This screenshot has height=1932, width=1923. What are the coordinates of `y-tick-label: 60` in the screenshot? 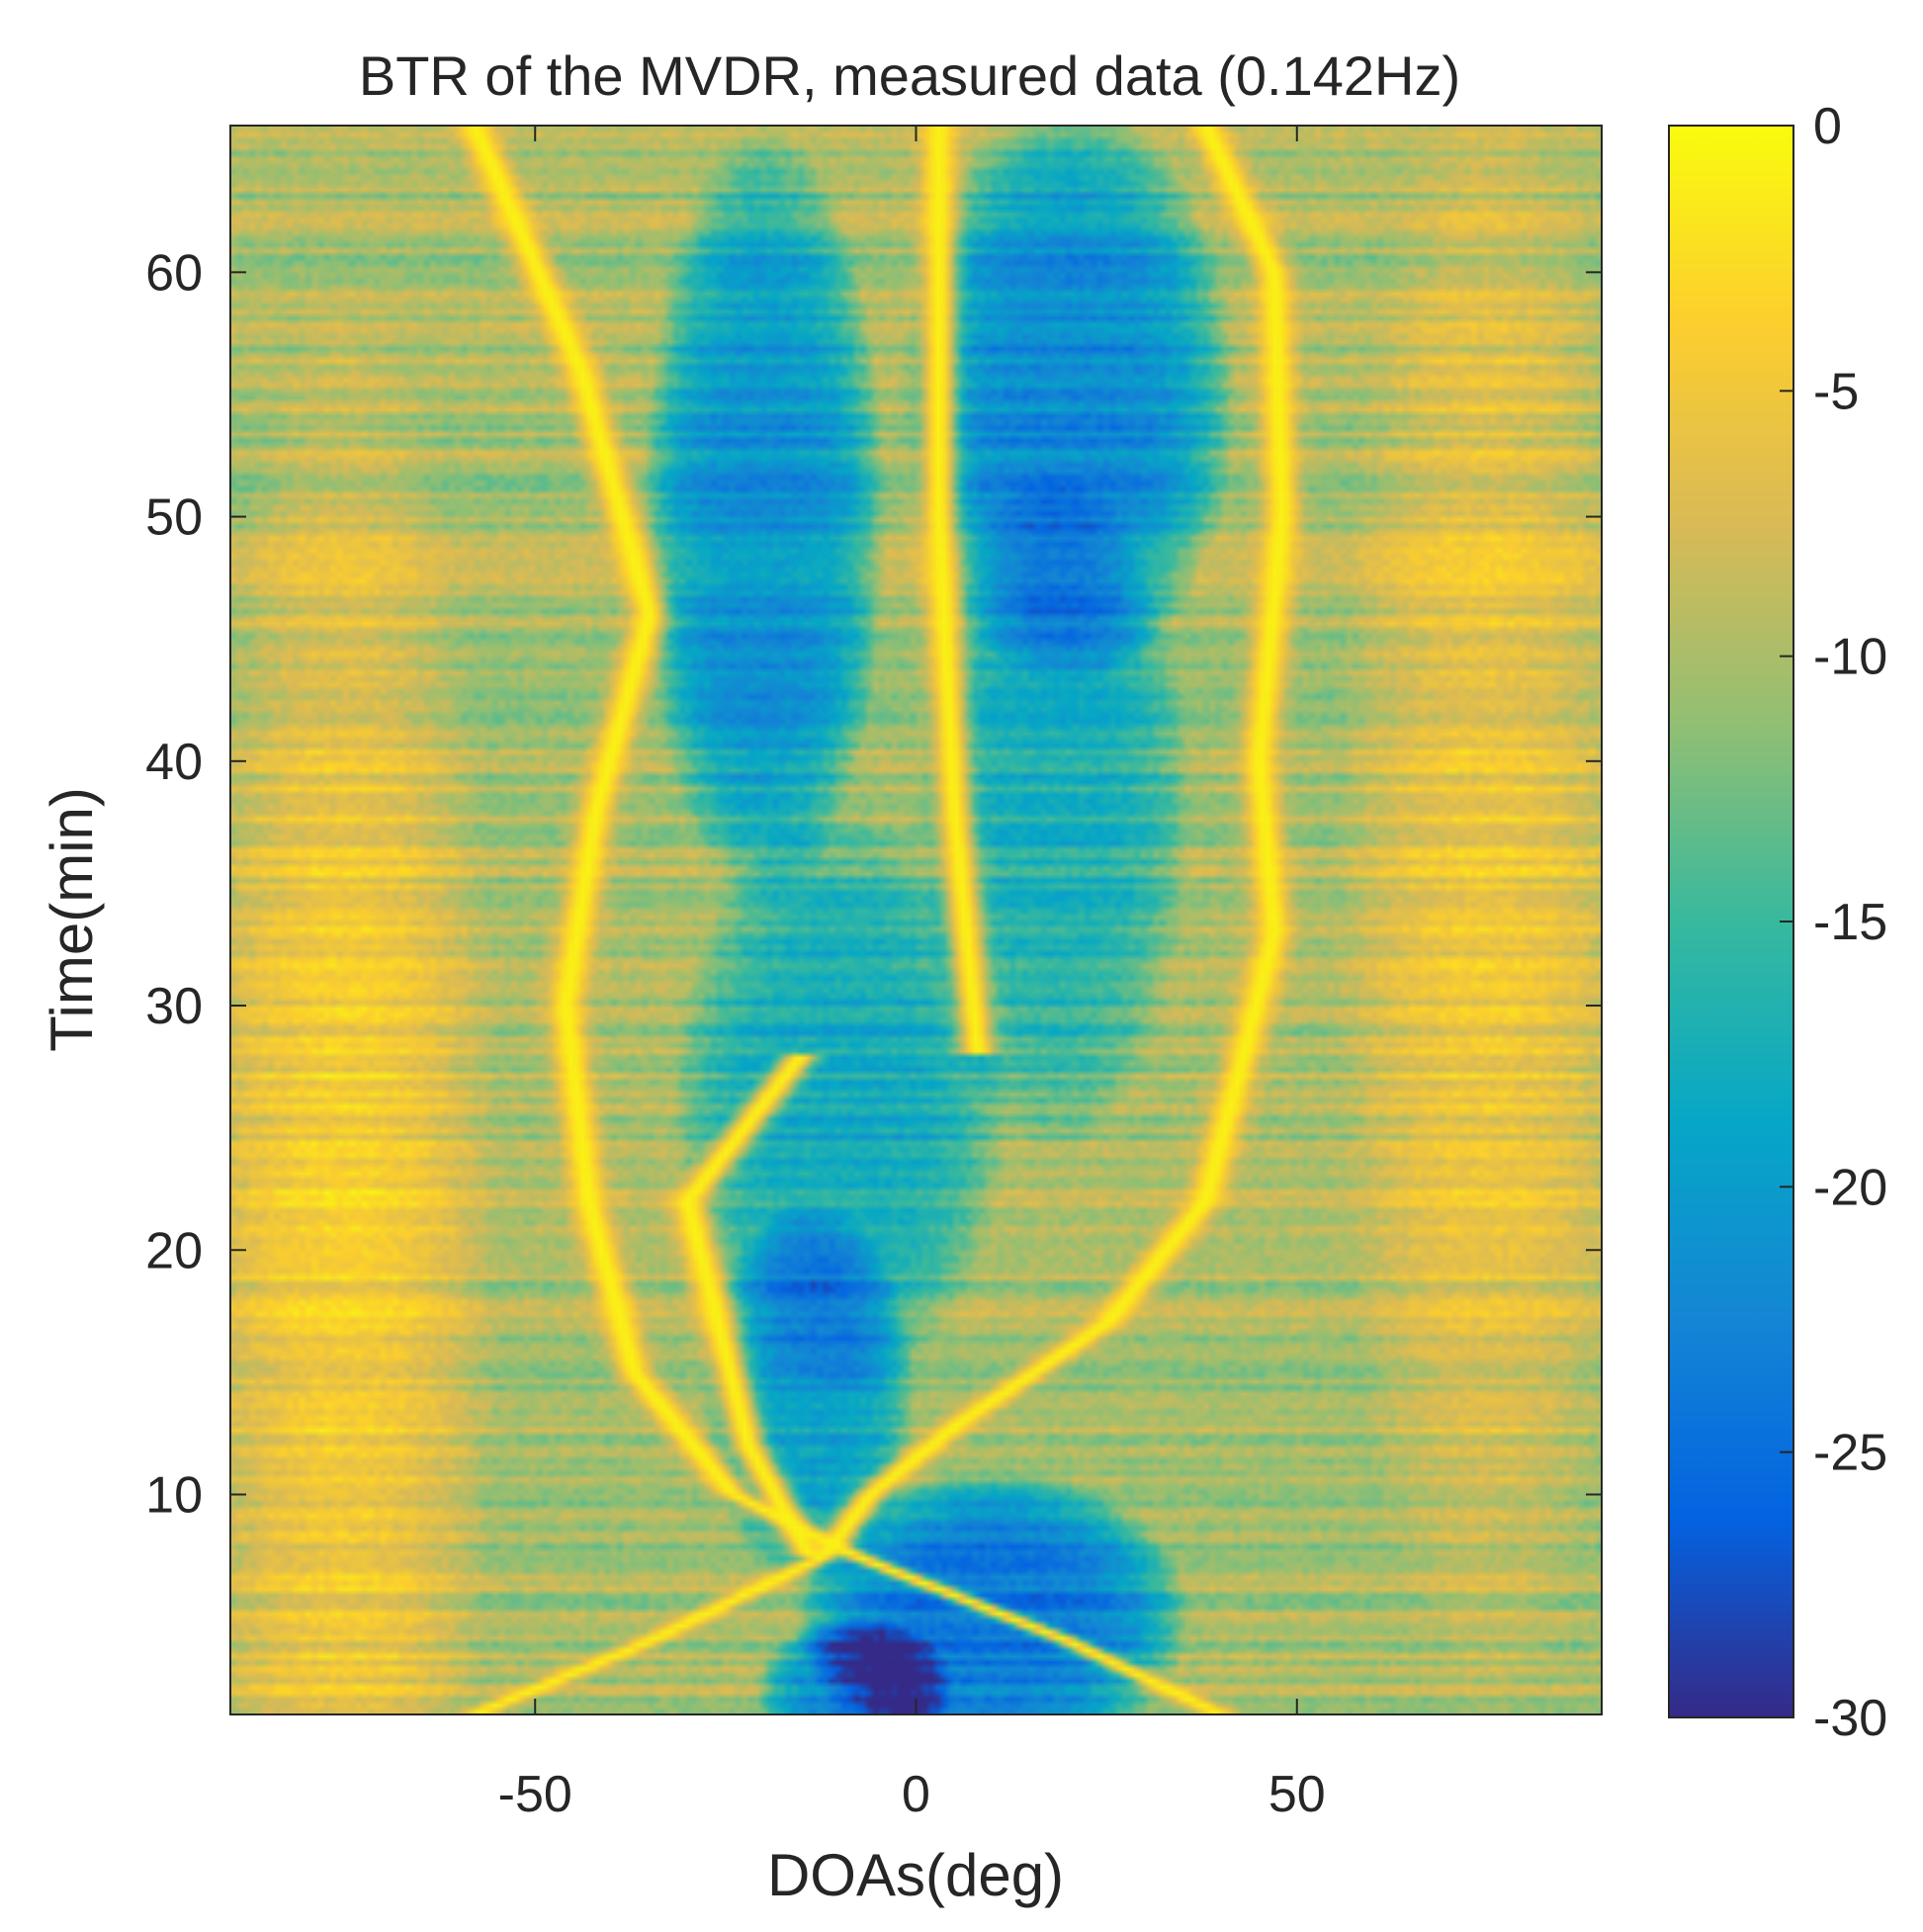 It's located at (174, 273).